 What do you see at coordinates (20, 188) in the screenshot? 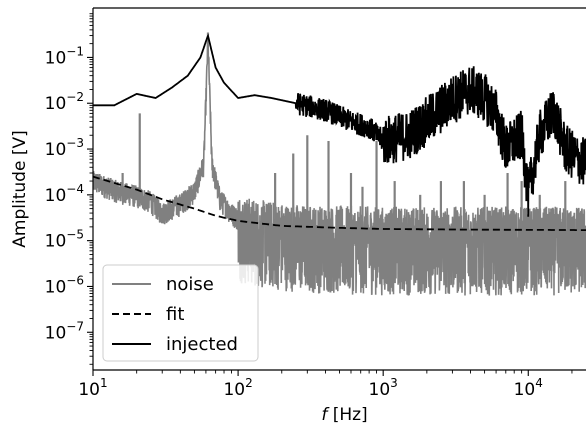
I see `y-axis-label: Amplitude [V]` at bounding box center [20, 188].